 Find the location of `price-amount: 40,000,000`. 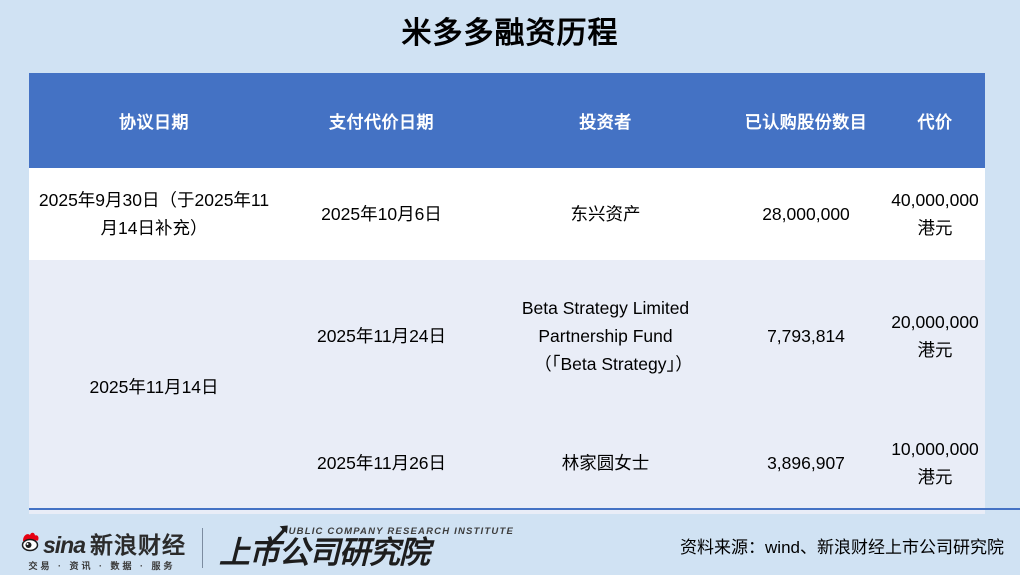

price-amount: 40,000,000 is located at coordinates (935, 200).